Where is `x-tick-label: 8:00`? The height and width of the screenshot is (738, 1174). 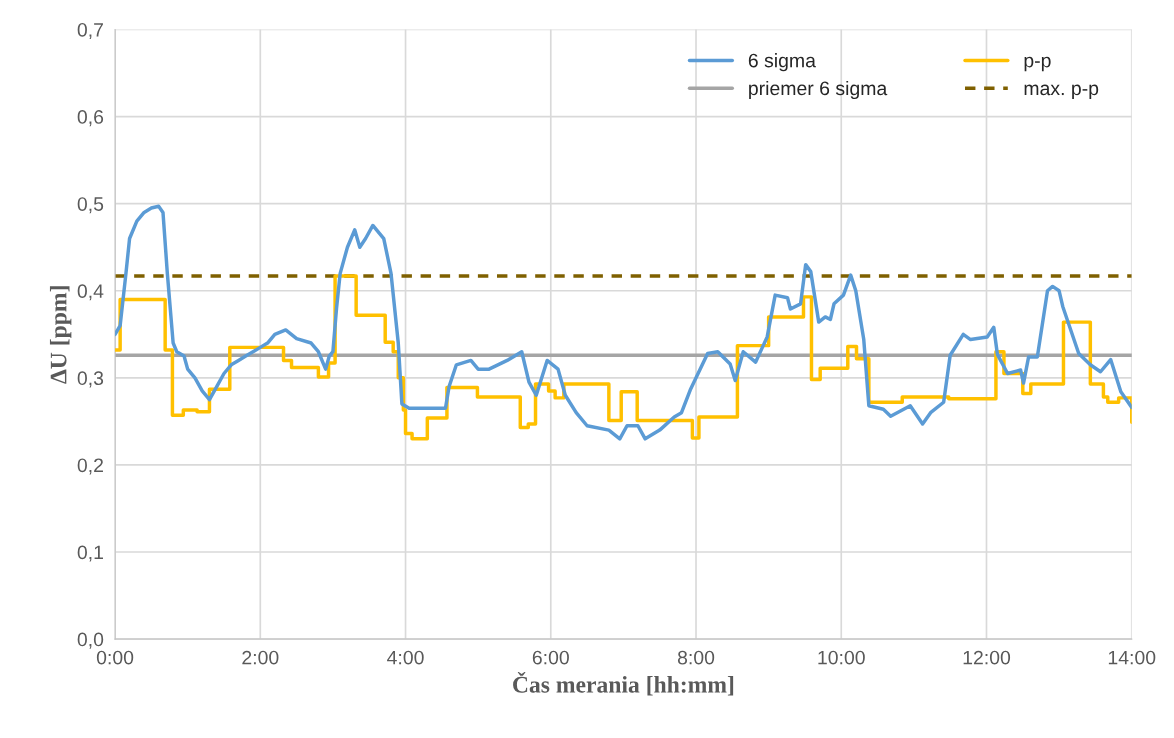
x-tick-label: 8:00 is located at coordinates (696, 657).